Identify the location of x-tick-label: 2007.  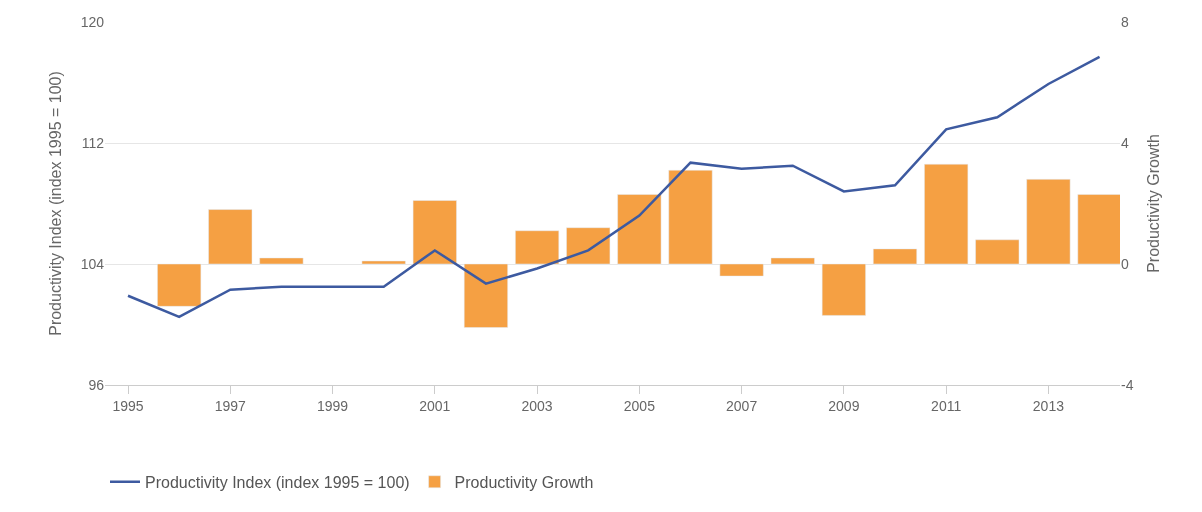
(742, 405).